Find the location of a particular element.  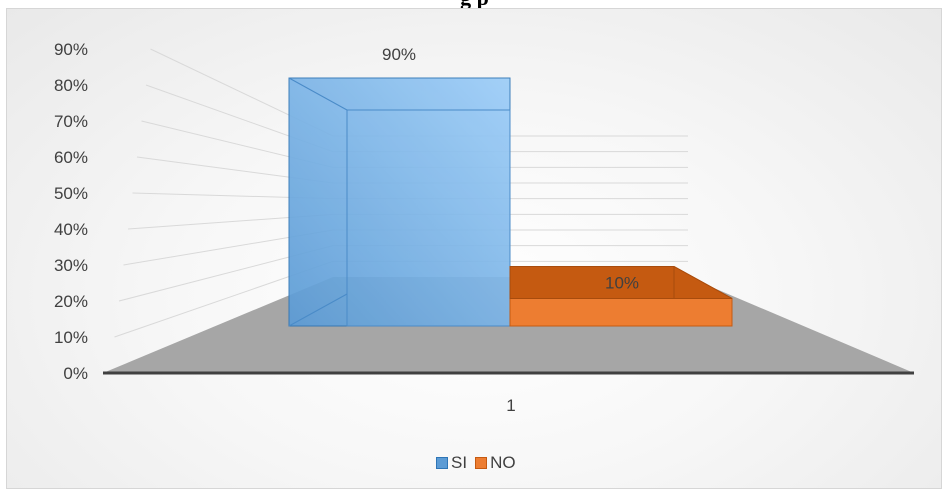

y-axis-ticks: 0% 10% 20% 30% 40% 50% 60% 70% 80% 90% is located at coordinates (71, 211).